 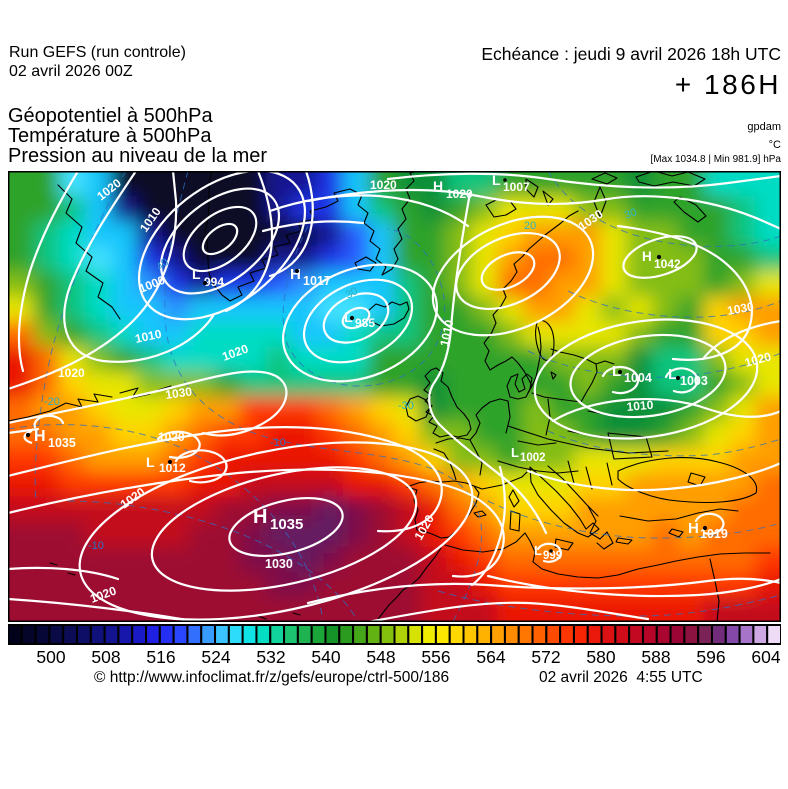 What do you see at coordinates (552, 556) in the screenshot?
I see `svg-text: 999` at bounding box center [552, 556].